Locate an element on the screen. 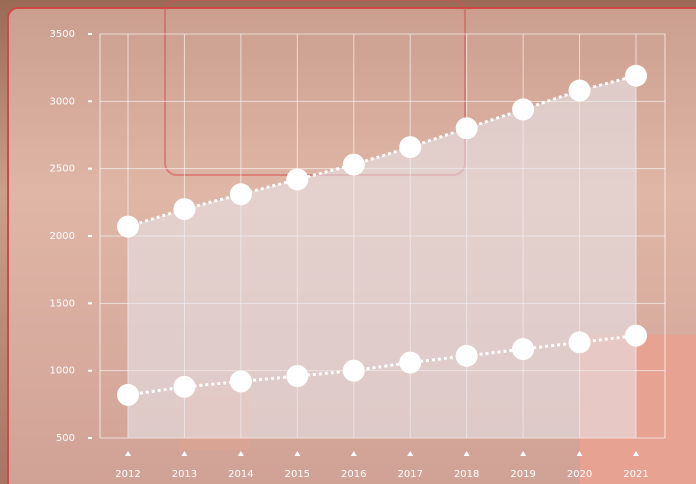  y-tick-label: 2000 is located at coordinates (62, 236).